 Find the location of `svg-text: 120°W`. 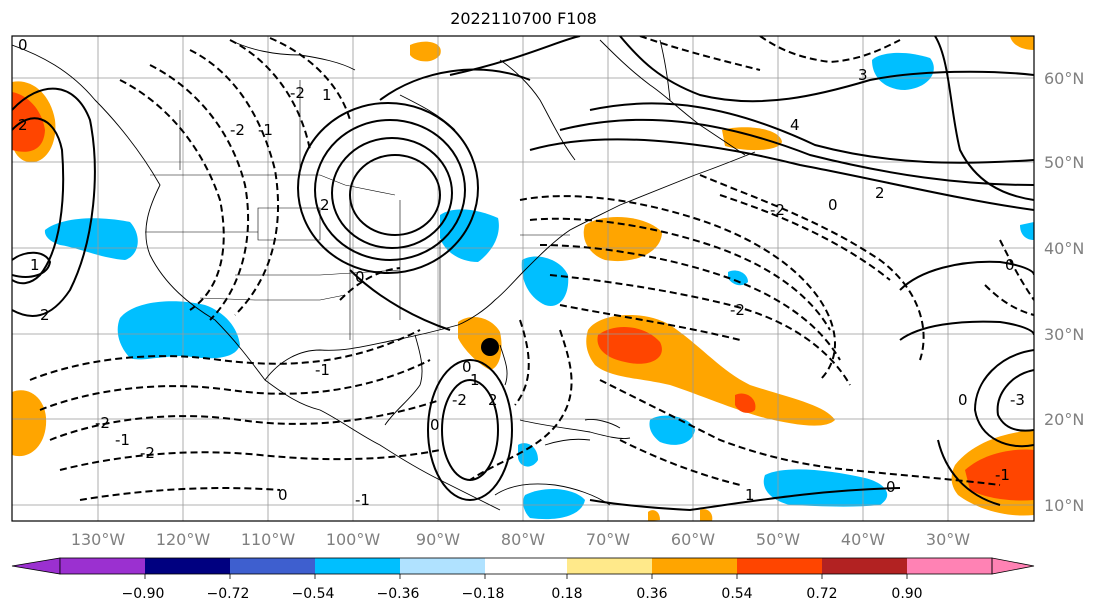

svg-text: 120°W is located at coordinates (183, 539).